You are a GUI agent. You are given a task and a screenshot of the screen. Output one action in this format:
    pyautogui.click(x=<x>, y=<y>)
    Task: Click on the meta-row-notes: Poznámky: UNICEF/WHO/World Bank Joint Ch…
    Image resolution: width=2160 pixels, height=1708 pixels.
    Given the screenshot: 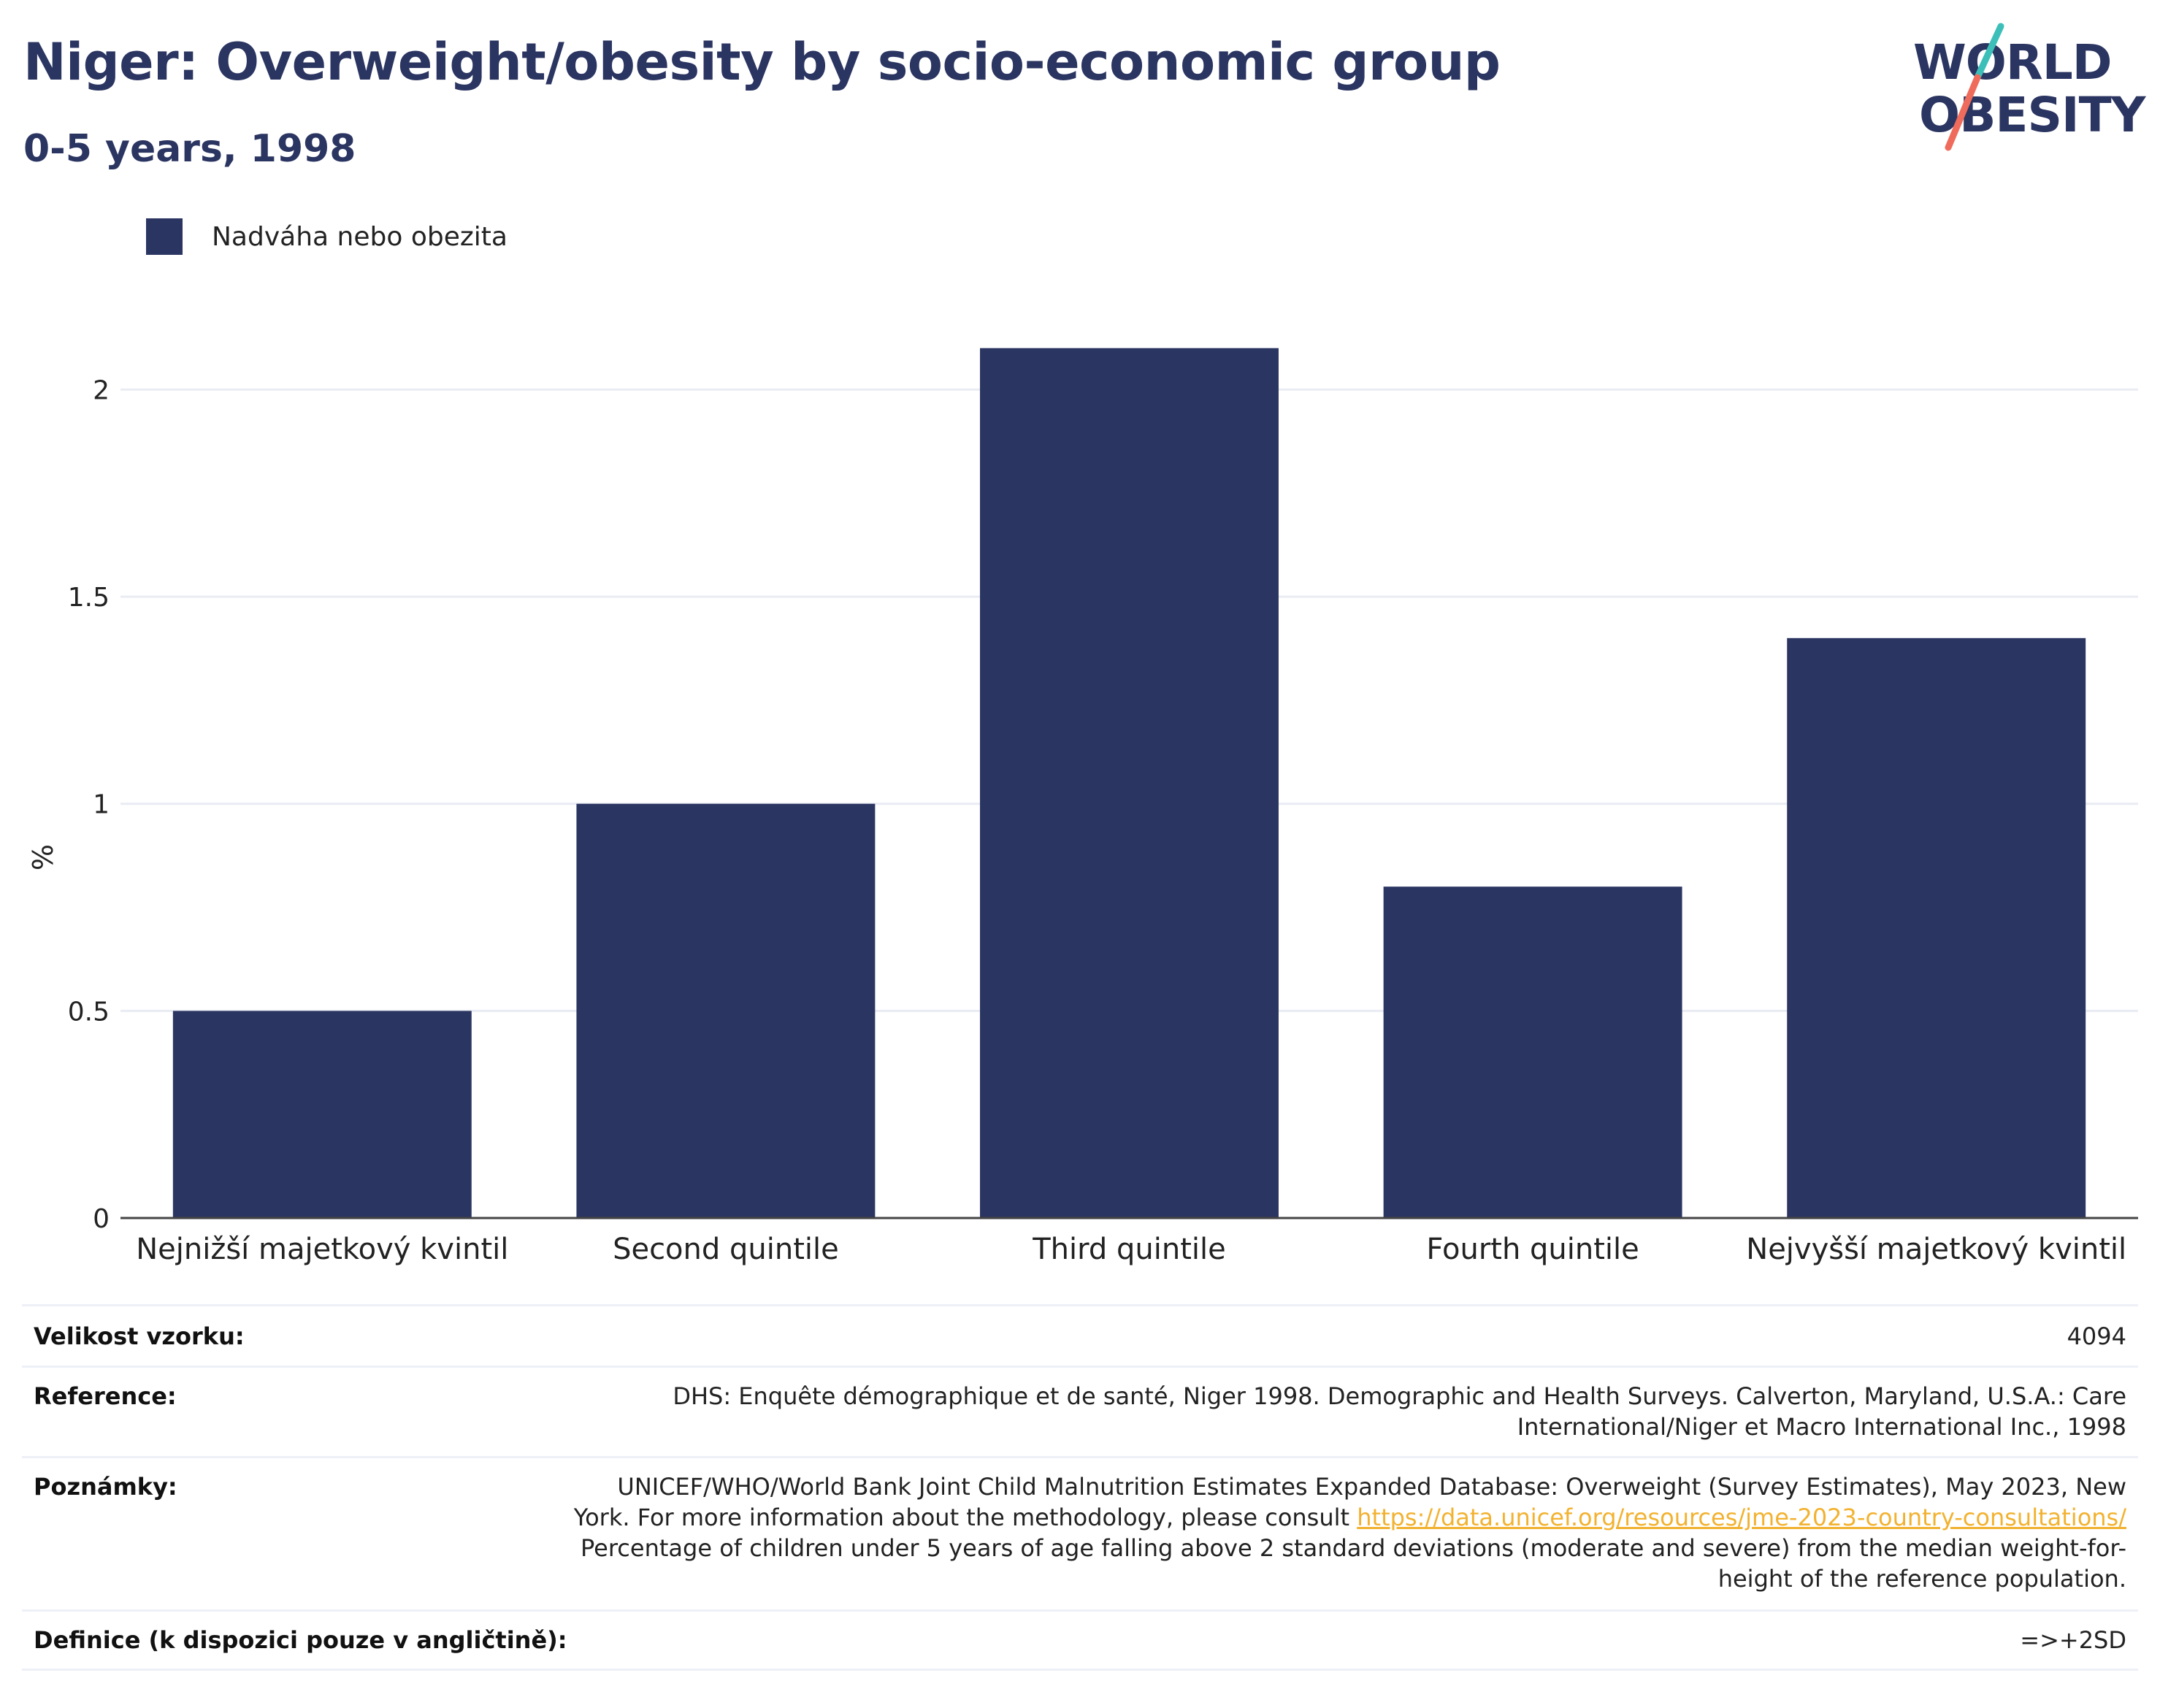 What is the action you would take?
    pyautogui.click(x=1080, y=1532)
    